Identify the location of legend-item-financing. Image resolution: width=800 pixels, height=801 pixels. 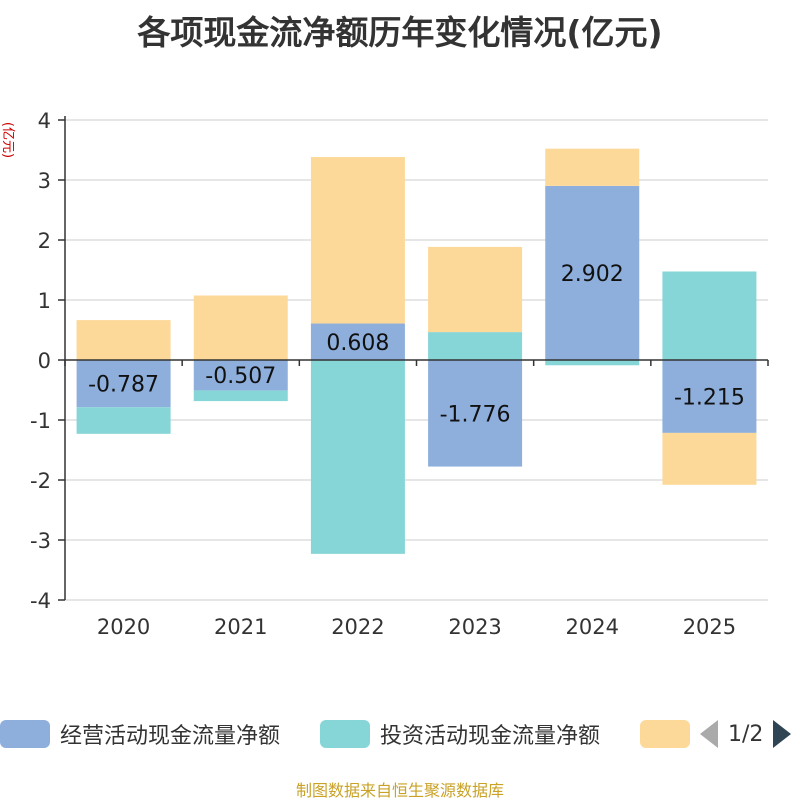
(670, 734).